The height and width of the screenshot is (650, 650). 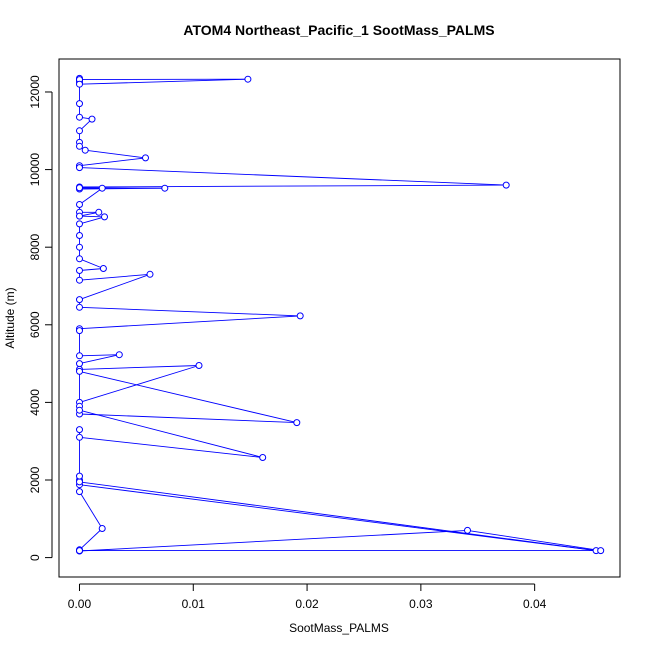 What do you see at coordinates (307, 604) in the screenshot?
I see `x-tick-label: 0.02` at bounding box center [307, 604].